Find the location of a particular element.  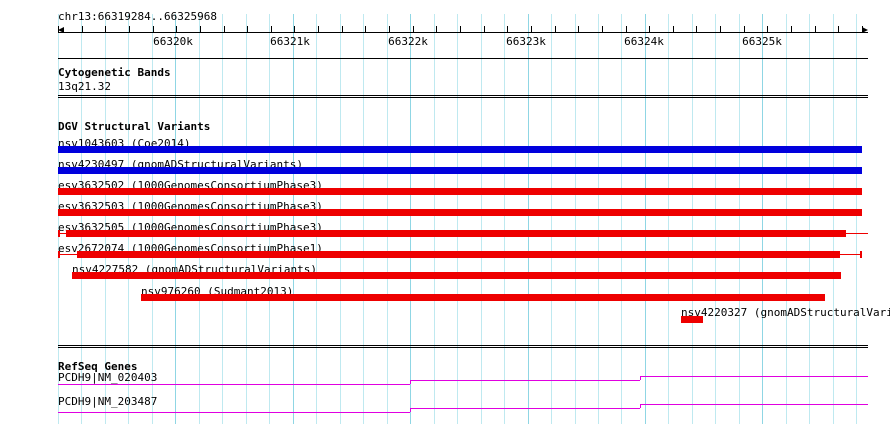

gene-label: PCDH9|NM_020403 is located at coordinates (108, 377).